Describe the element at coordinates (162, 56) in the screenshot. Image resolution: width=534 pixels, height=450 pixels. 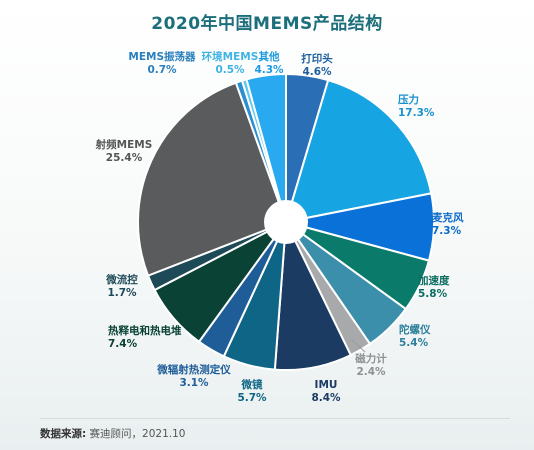
I see `slice-label: MEMS振荡器` at that location.